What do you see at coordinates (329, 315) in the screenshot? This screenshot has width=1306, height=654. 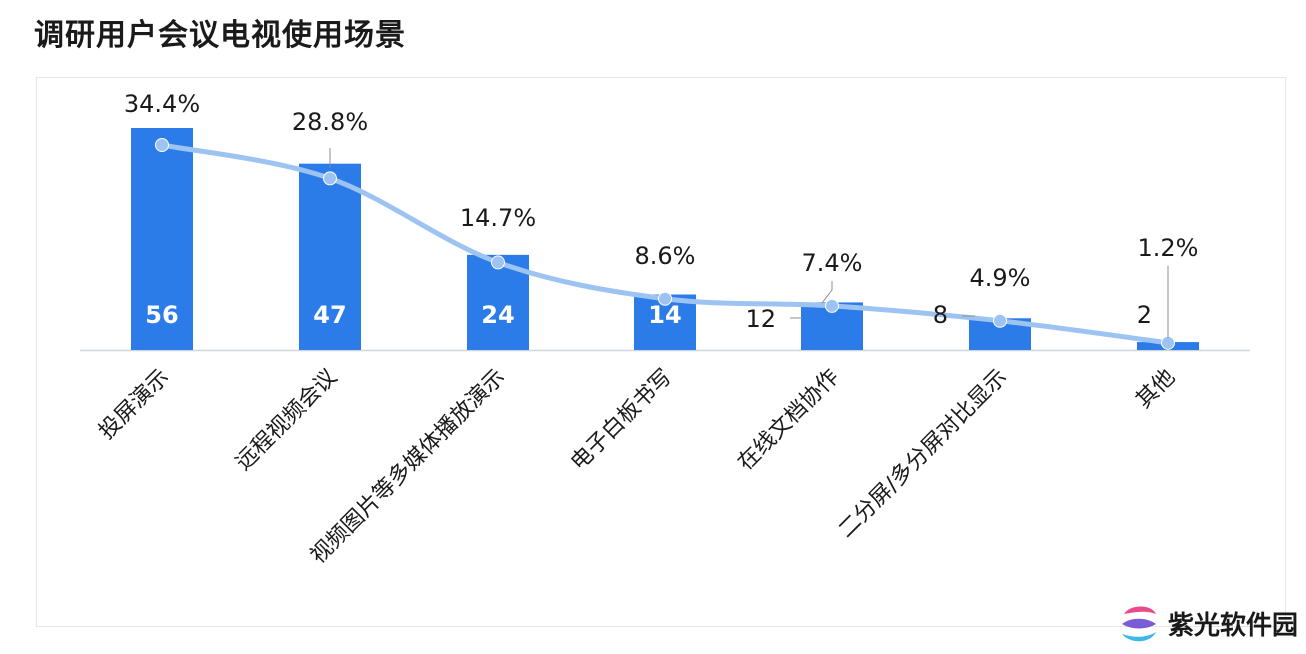 I see `value-label: 47` at bounding box center [329, 315].